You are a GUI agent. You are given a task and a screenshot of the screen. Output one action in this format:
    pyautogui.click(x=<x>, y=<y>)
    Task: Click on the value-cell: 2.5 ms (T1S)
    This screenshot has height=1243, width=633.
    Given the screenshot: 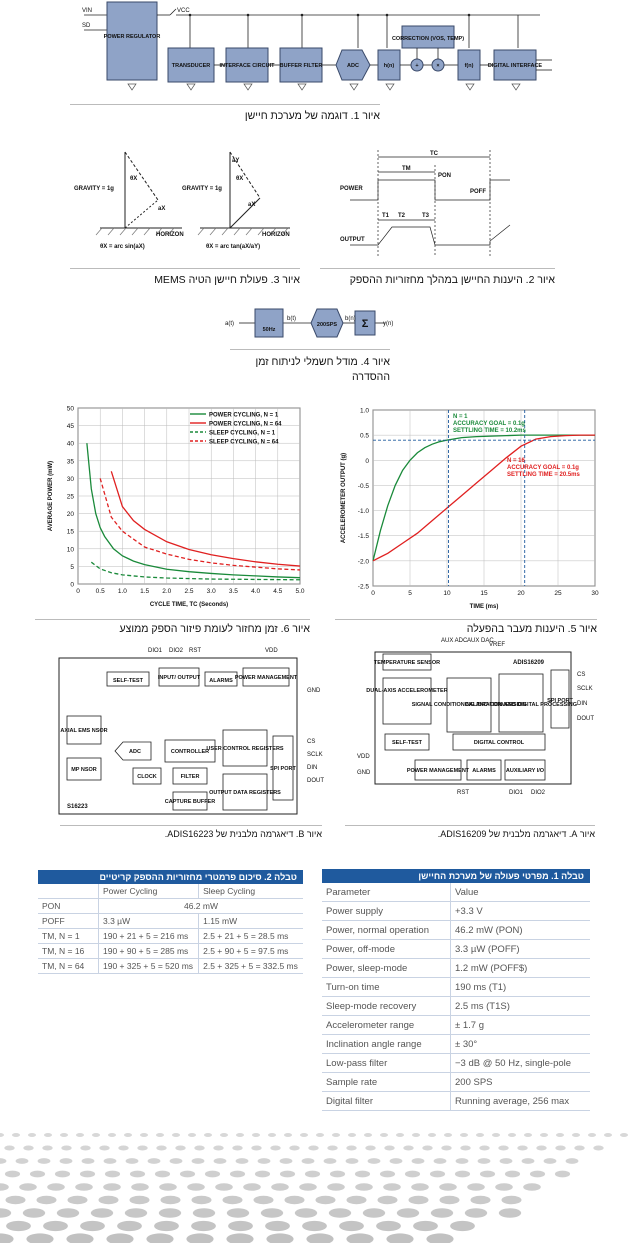 What is the action you would take?
    pyautogui.click(x=520, y=1006)
    